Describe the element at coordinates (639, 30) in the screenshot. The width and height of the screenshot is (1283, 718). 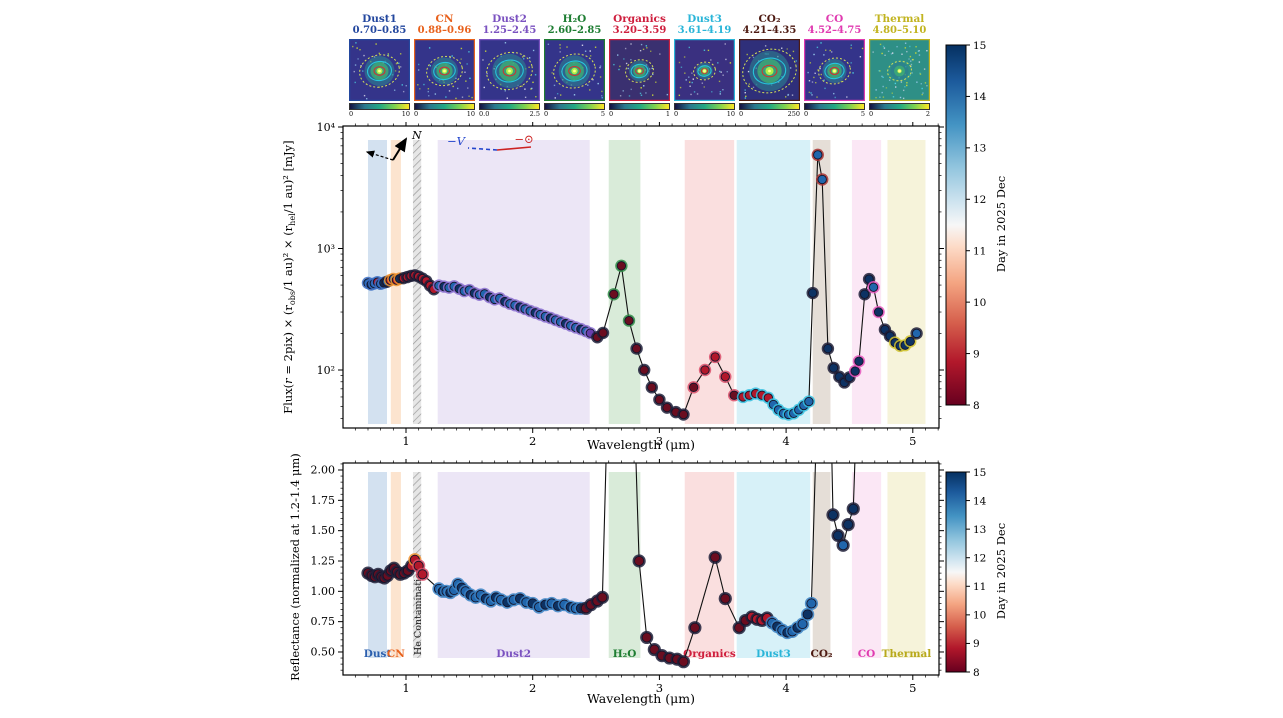
I see `thumbnail-wavelength-range: 3.20–3.59` at that location.